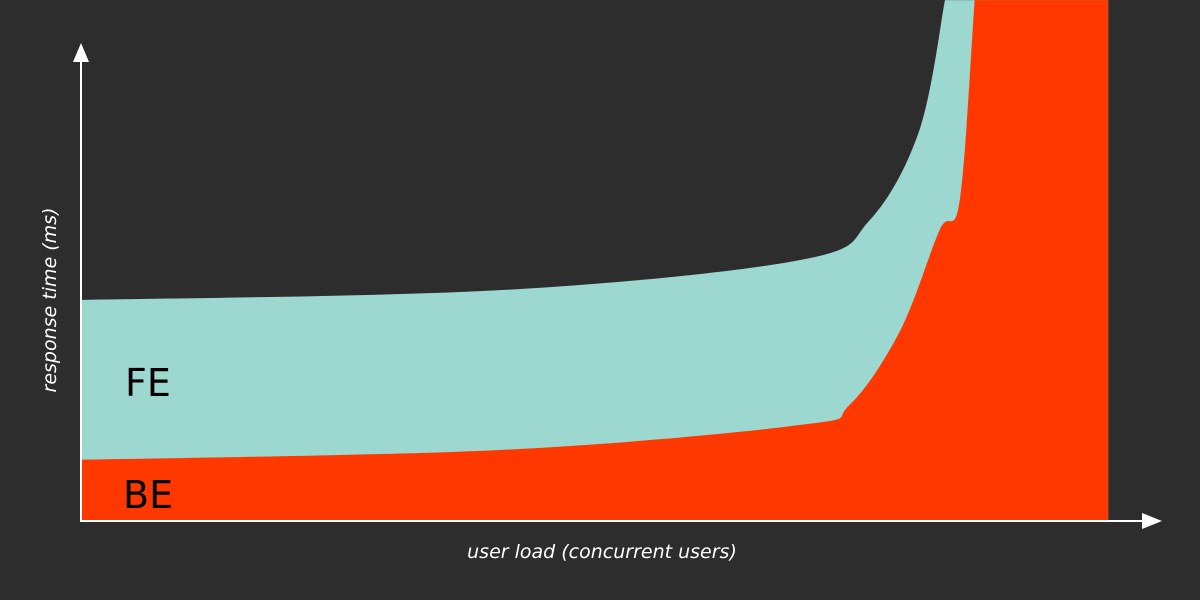 This screenshot has height=600, width=1200. I want to click on x-axis-label: user load (concurrent users), so click(602, 552).